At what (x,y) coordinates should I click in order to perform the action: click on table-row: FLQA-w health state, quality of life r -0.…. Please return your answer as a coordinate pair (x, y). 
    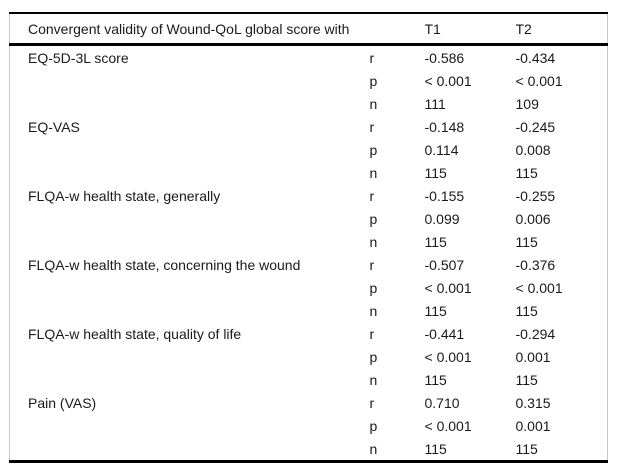
    Looking at the image, I should click on (309, 333).